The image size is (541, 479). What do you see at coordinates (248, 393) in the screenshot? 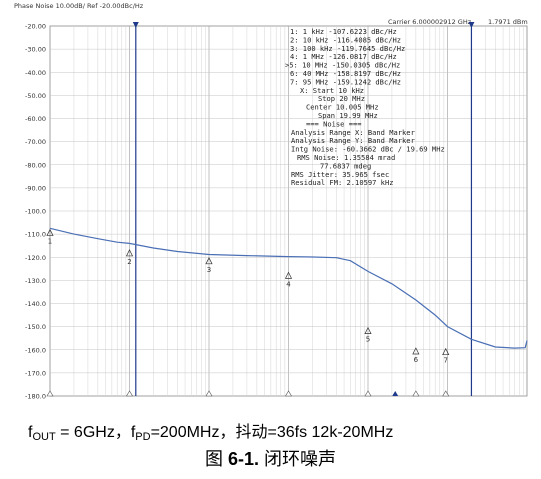
I see `x-axis-markers` at bounding box center [248, 393].